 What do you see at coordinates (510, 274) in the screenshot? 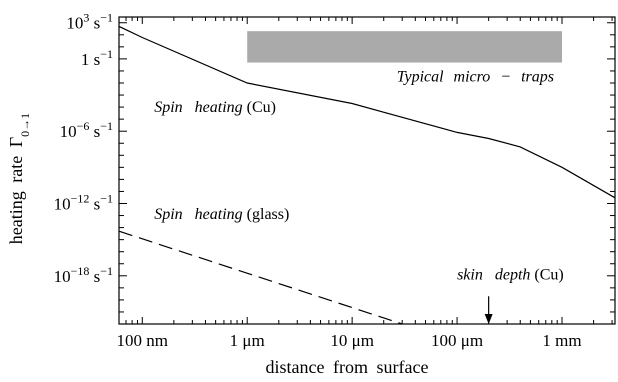
I see `annotation-2: skin depth (Cu)` at bounding box center [510, 274].